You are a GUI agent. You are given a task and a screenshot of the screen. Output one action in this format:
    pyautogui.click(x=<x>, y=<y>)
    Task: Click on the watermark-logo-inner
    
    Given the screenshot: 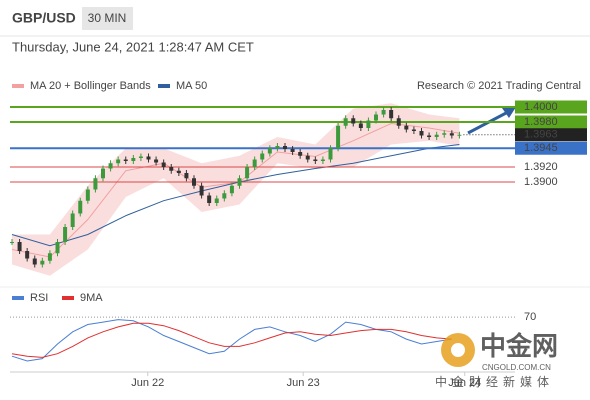 What is the action you would take?
    pyautogui.click(x=458, y=350)
    